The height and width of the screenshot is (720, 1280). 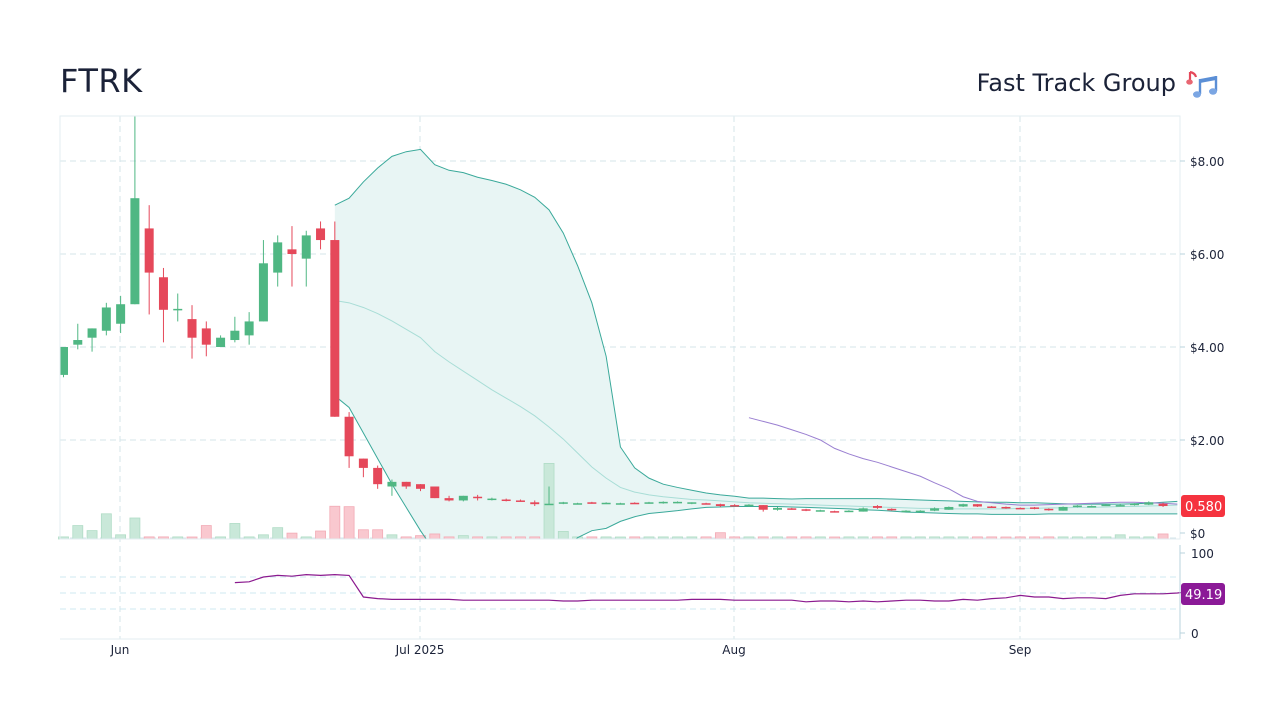 I want to click on current-rsi-badge: 49.19, so click(x=1203, y=594).